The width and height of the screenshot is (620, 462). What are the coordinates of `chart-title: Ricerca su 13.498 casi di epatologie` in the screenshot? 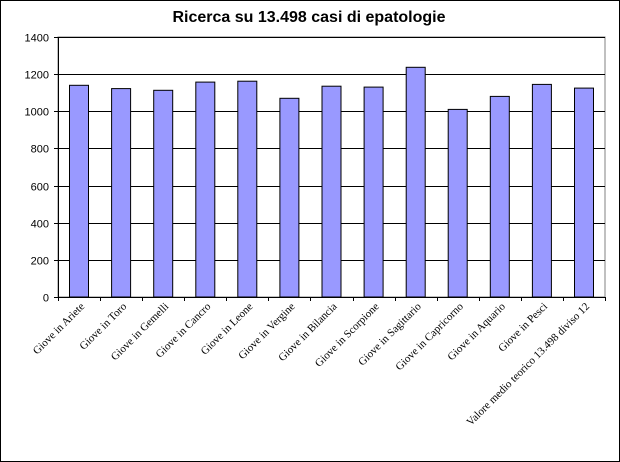 It's located at (309, 17).